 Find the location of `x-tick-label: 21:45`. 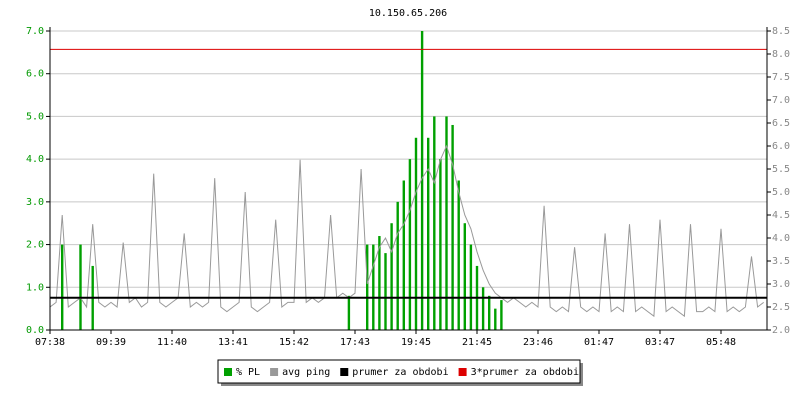

x-tick-label: 21:45 is located at coordinates (477, 342).